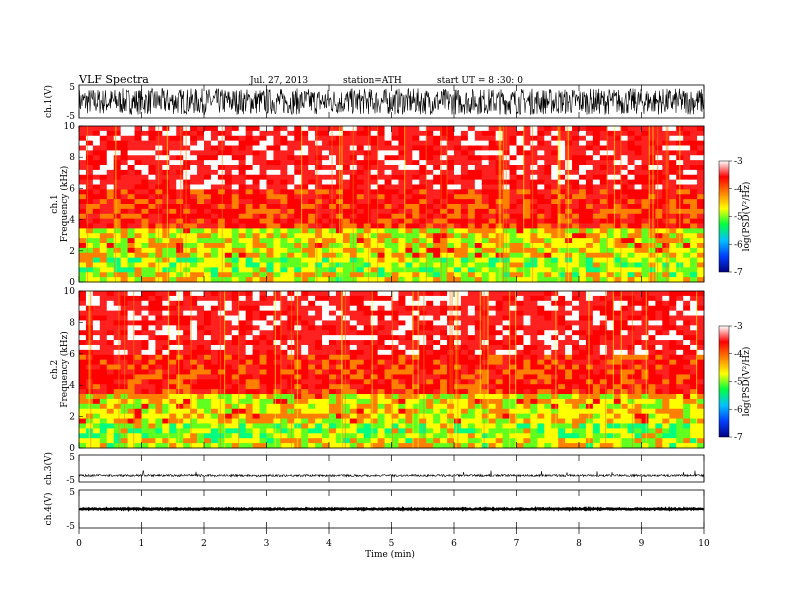 The width and height of the screenshot is (792, 612). I want to click on waveform-trace, so click(391, 101).